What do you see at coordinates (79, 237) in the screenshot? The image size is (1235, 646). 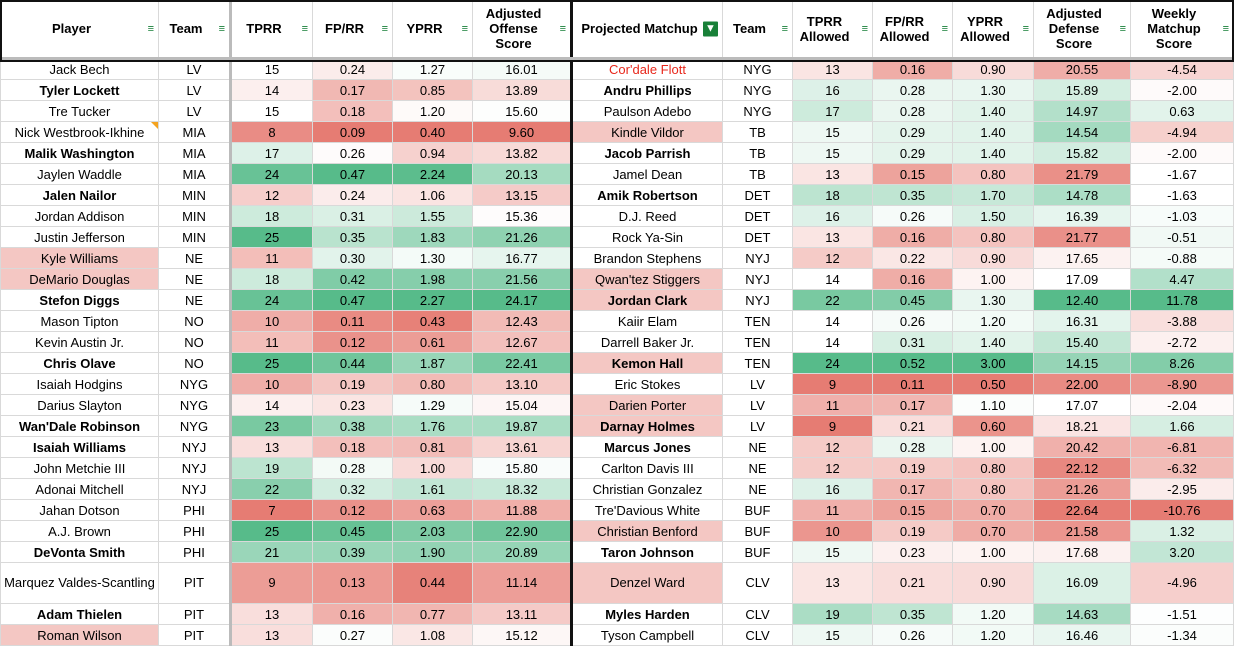 I see `player-cell: Justin Jefferson` at bounding box center [79, 237].